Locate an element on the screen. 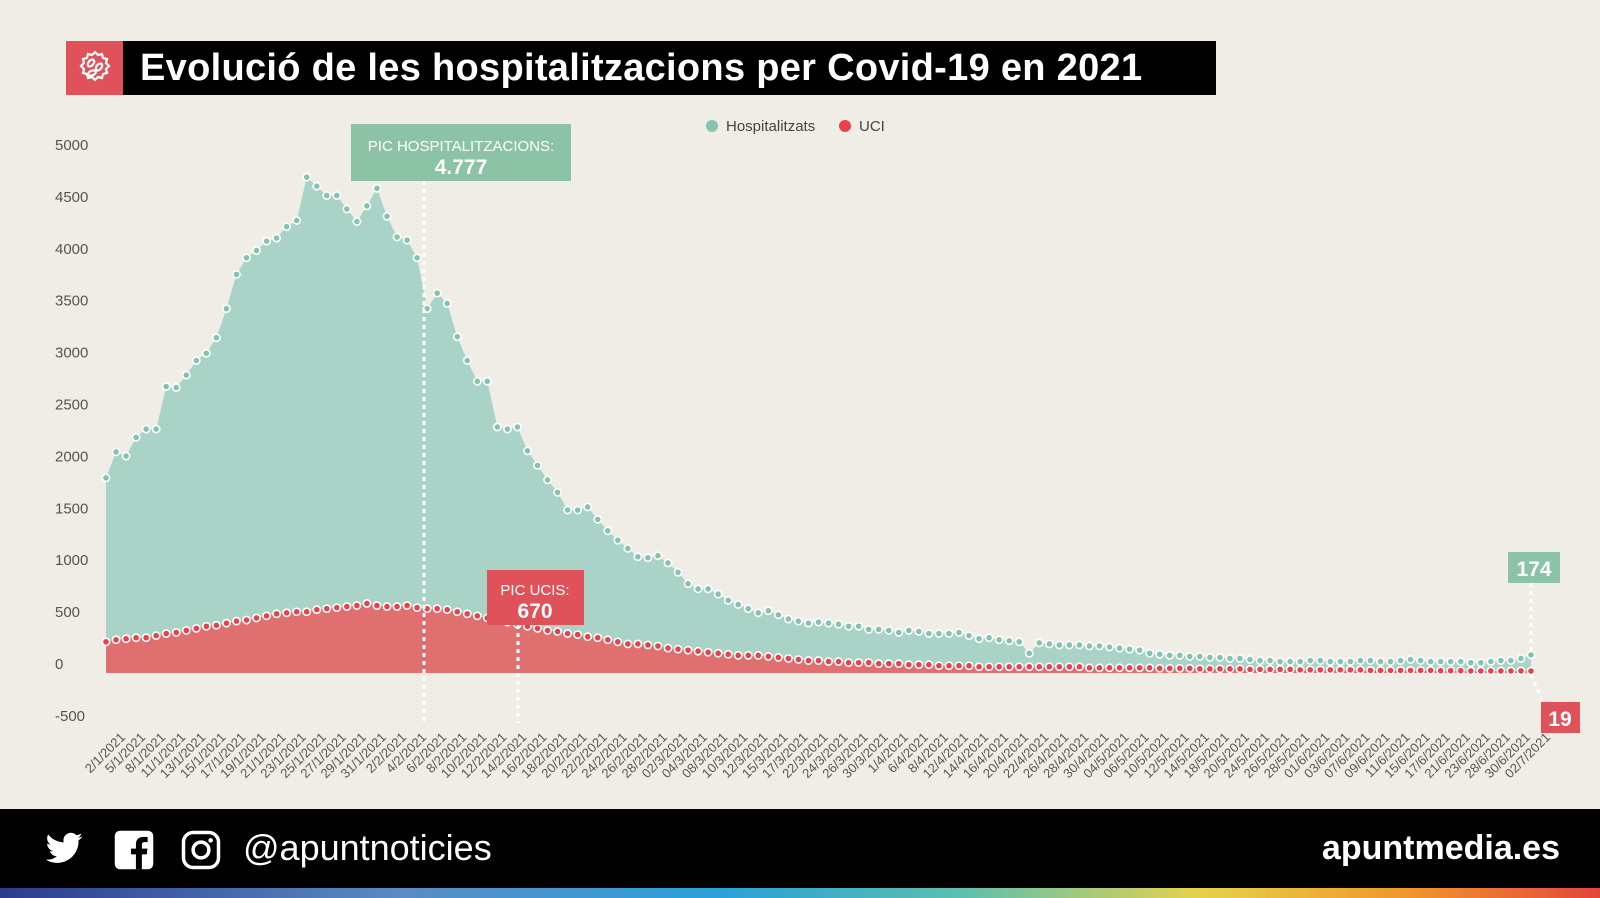 This screenshot has width=1600, height=898. website-link: apuntmedia.es is located at coordinates (1440, 848).